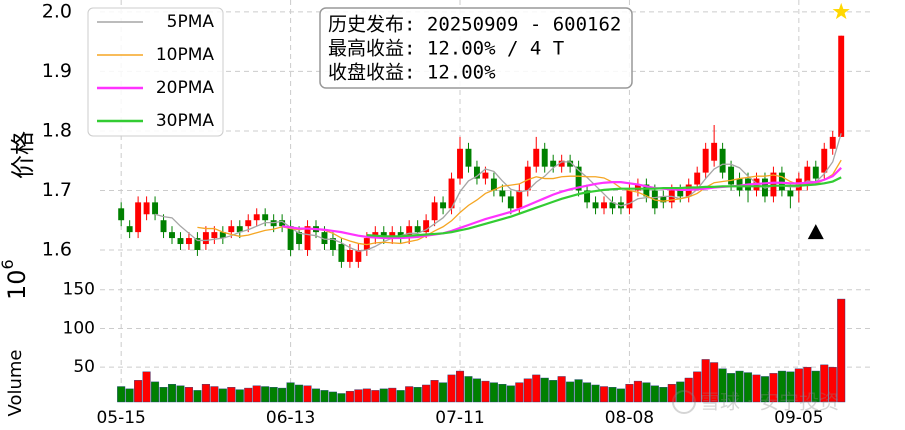  Describe the element at coordinates (604, 207) in the screenshot. I see `ma-line` at that location.